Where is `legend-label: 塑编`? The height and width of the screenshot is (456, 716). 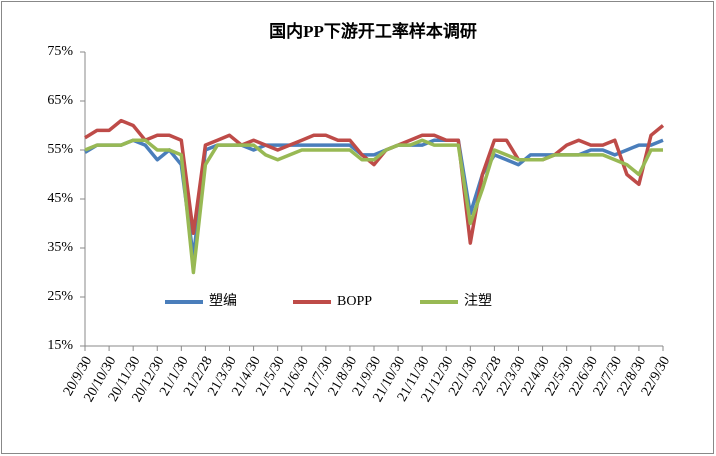 legend-label: 塑编 is located at coordinates (223, 301).